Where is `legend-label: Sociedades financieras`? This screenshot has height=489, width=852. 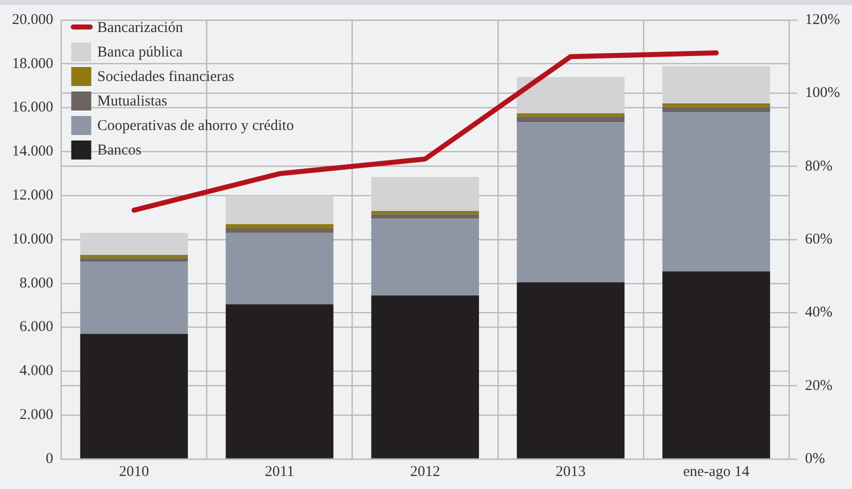
legend-label: Sociedades financieras is located at coordinates (165, 76).